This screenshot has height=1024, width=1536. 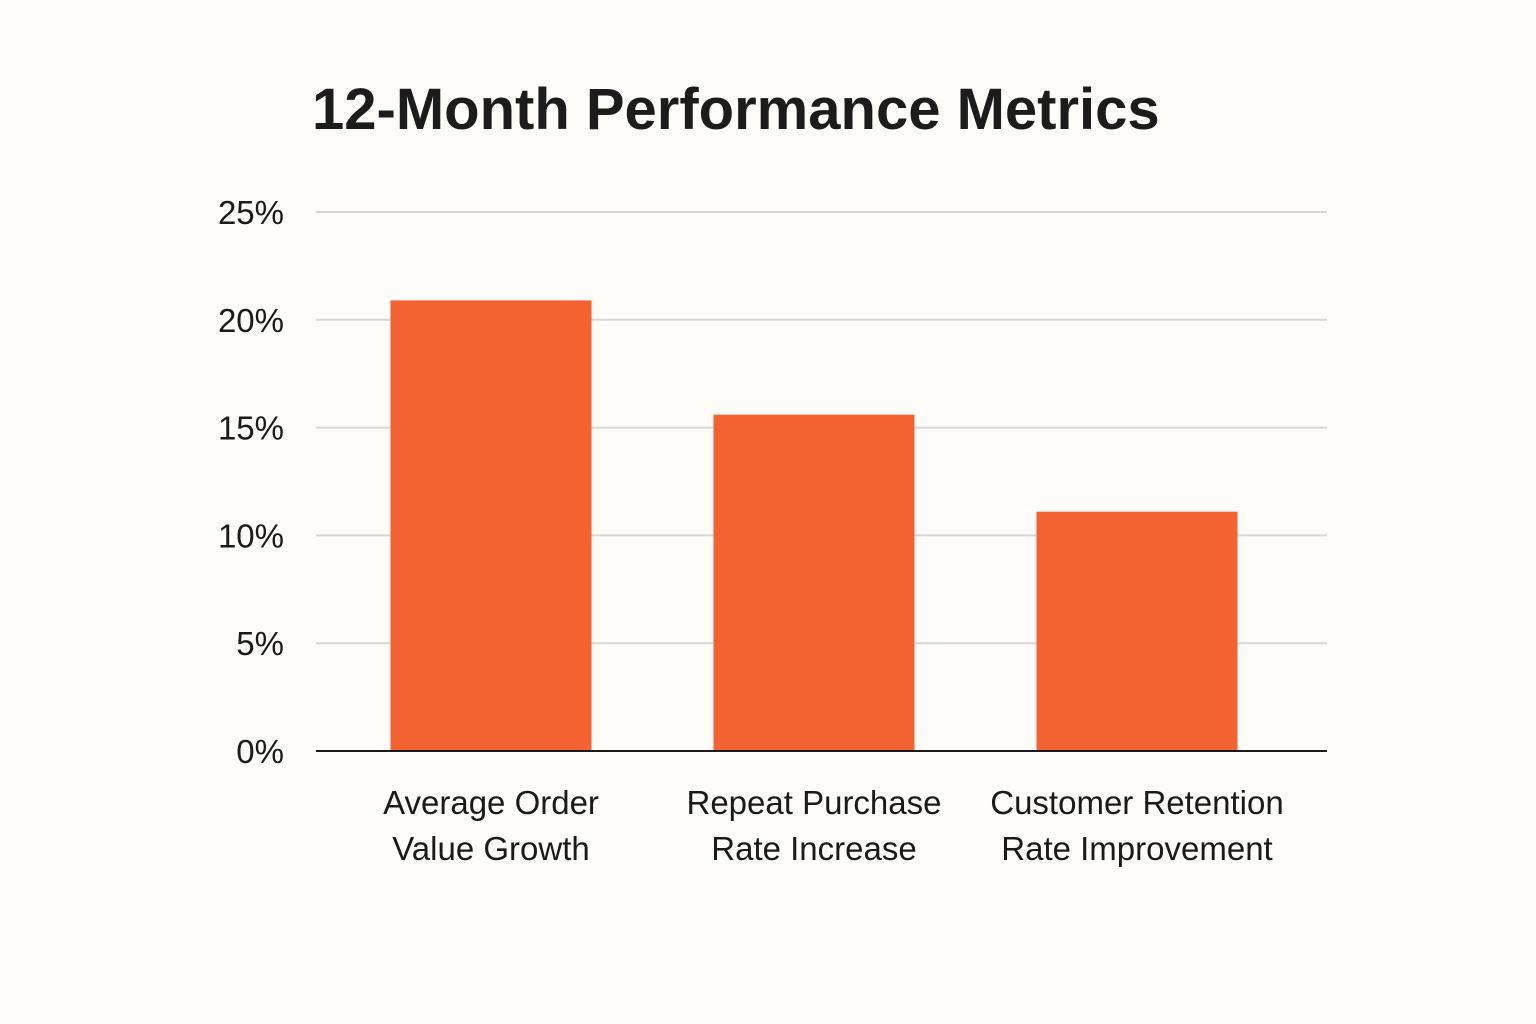 What do you see at coordinates (490, 848) in the screenshot?
I see `x-category-label-line: Value Growth` at bounding box center [490, 848].